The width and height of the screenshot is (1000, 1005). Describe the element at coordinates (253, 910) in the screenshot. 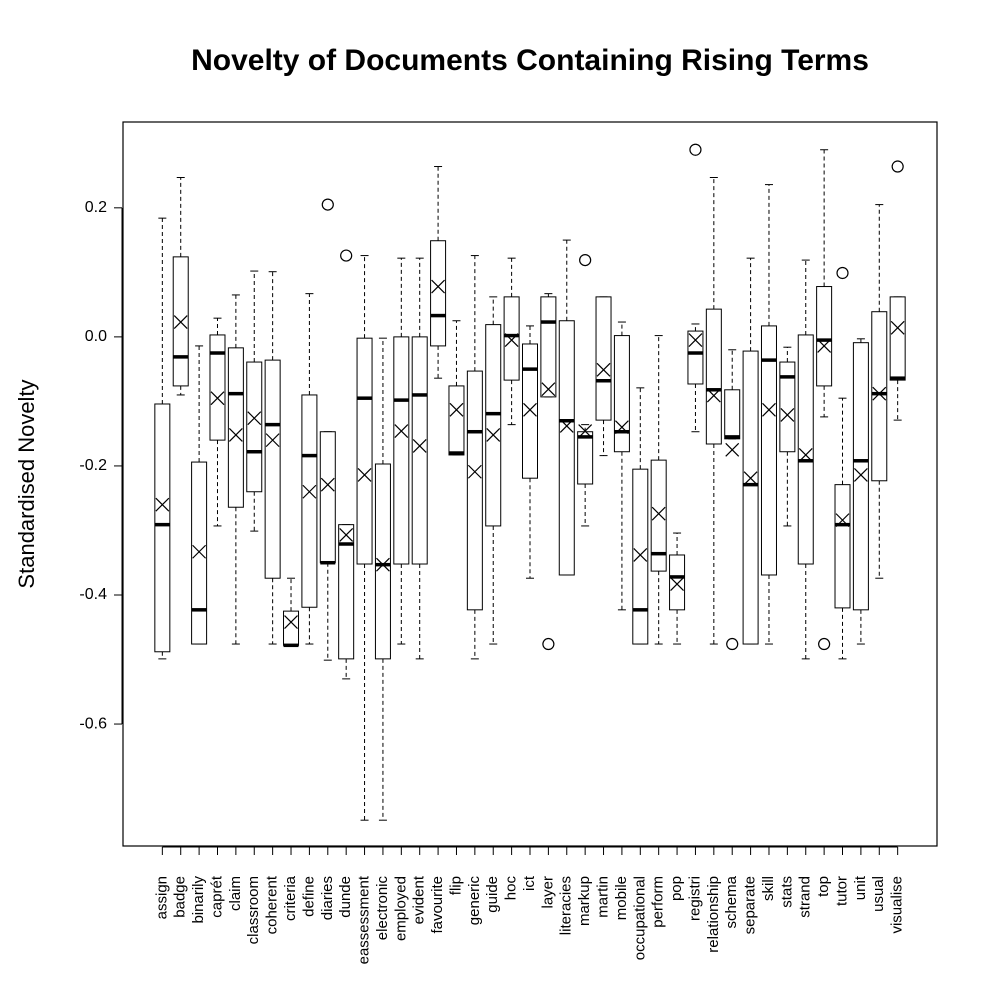

I see `x-tick-label: classroom` at that location.